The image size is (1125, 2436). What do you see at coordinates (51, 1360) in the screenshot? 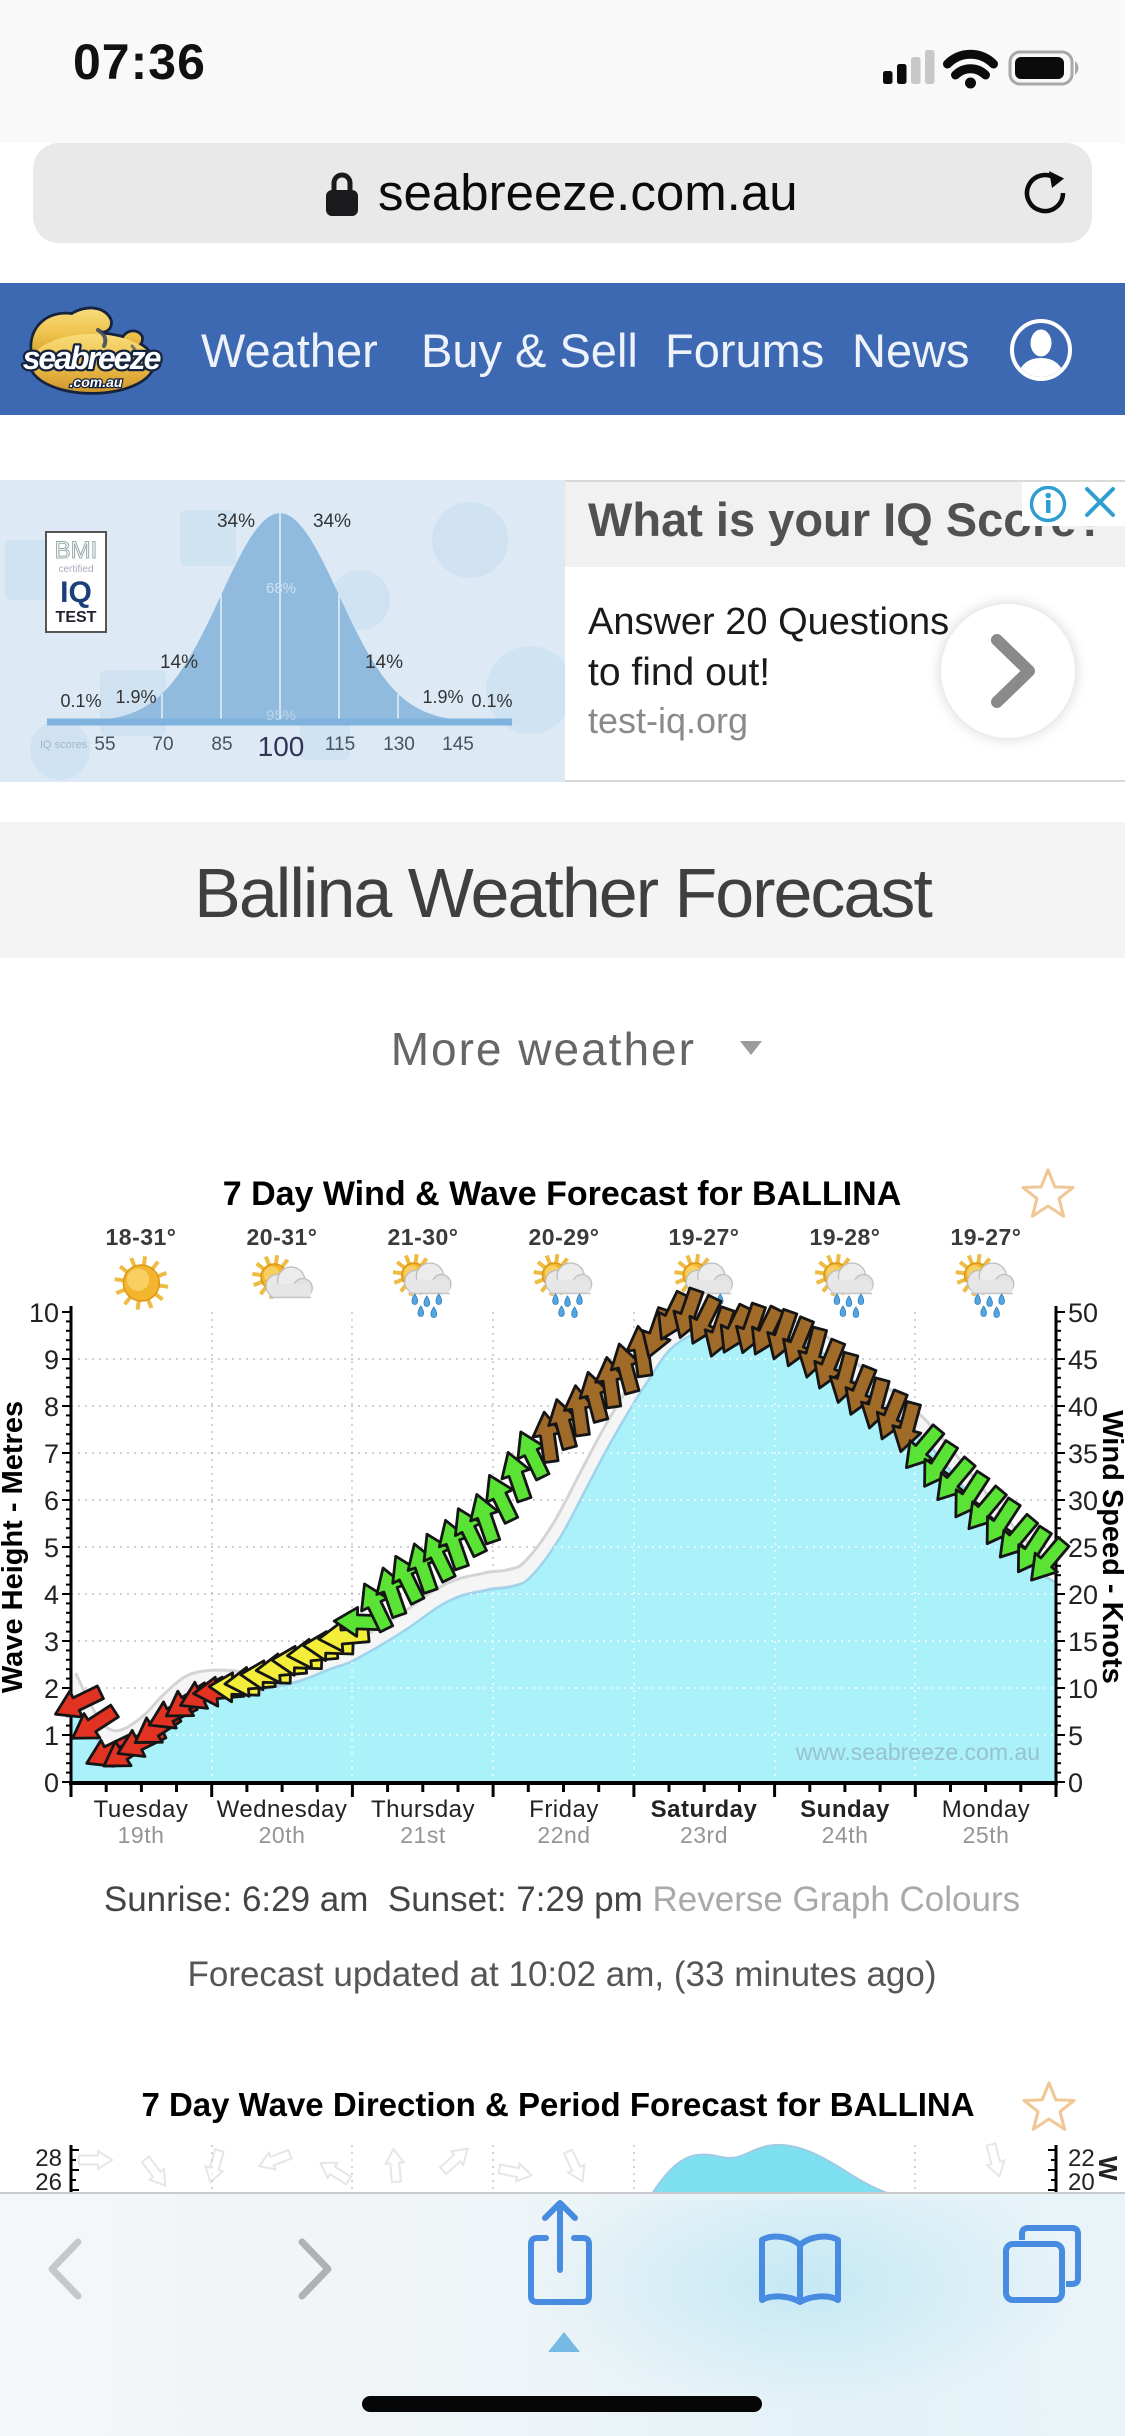
I see `svg-text: 9` at bounding box center [51, 1360].